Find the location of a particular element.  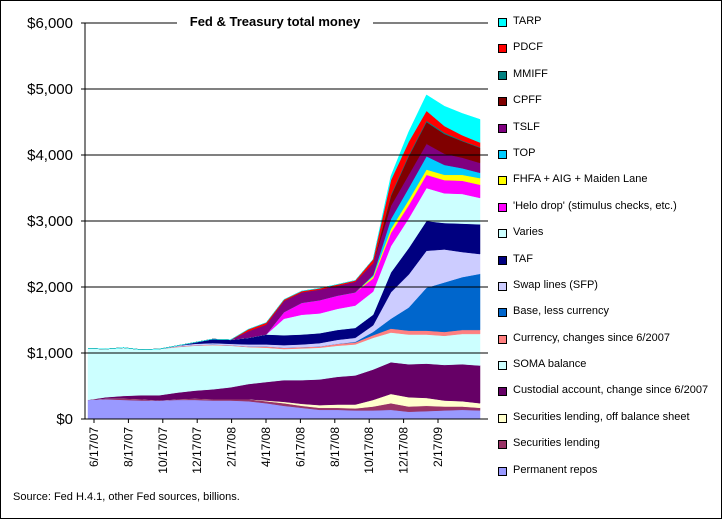

legend-item-15: MMIFF is located at coordinates (609, 79).